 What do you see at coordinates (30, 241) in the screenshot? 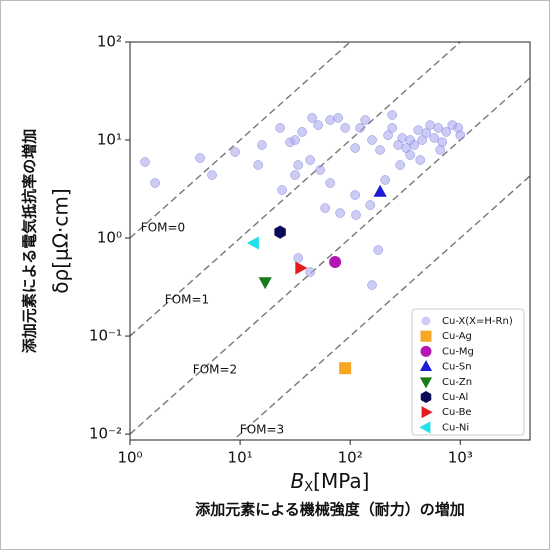
I see `y-caption: 添加元素による電気抵抗率の増加` at bounding box center [30, 241].